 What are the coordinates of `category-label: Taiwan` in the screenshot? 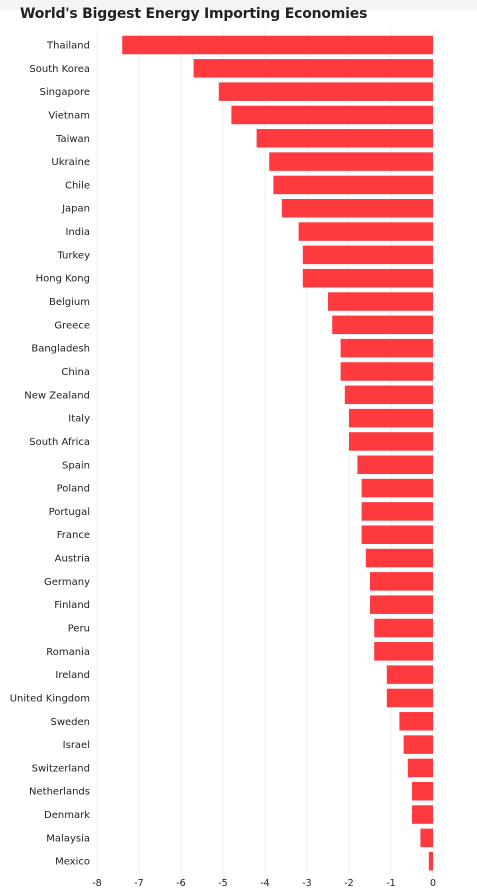 It's located at (72, 139).